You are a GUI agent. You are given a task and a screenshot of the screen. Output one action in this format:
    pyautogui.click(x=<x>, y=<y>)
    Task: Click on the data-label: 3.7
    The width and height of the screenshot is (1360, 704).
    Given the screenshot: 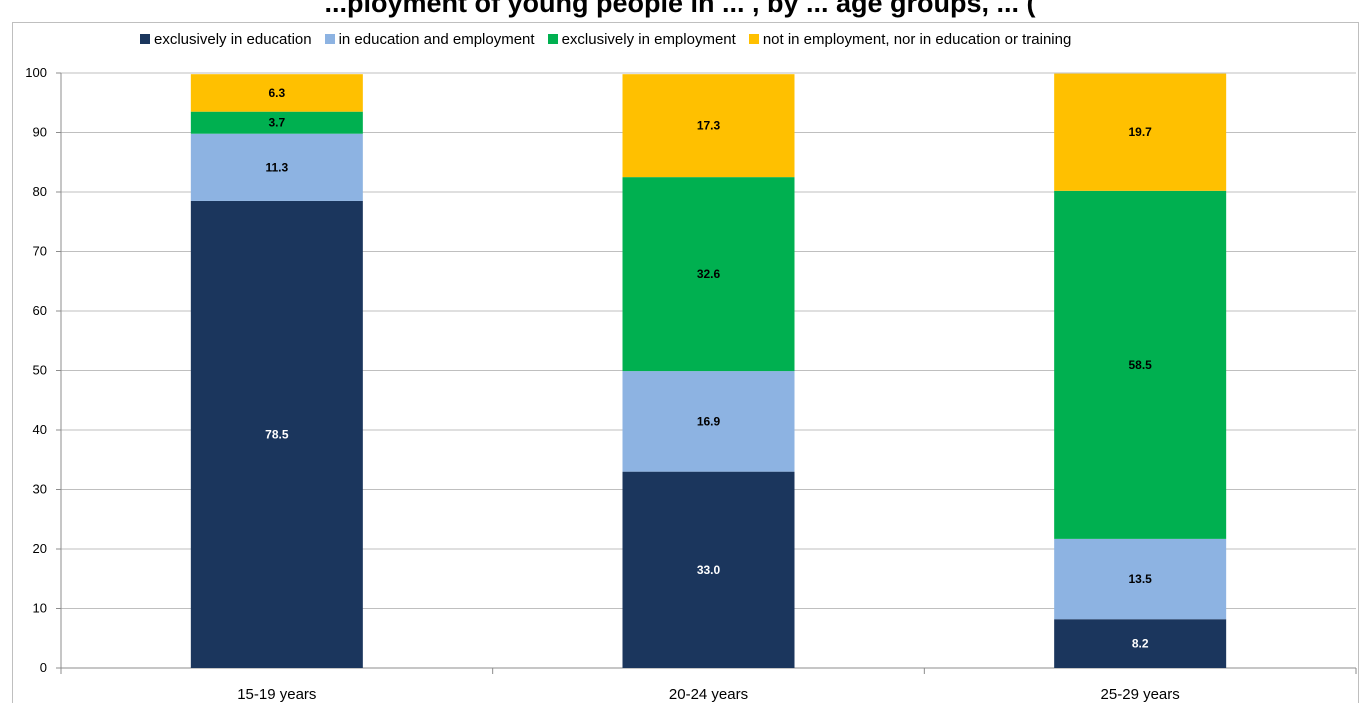 What is the action you would take?
    pyautogui.click(x=276, y=123)
    